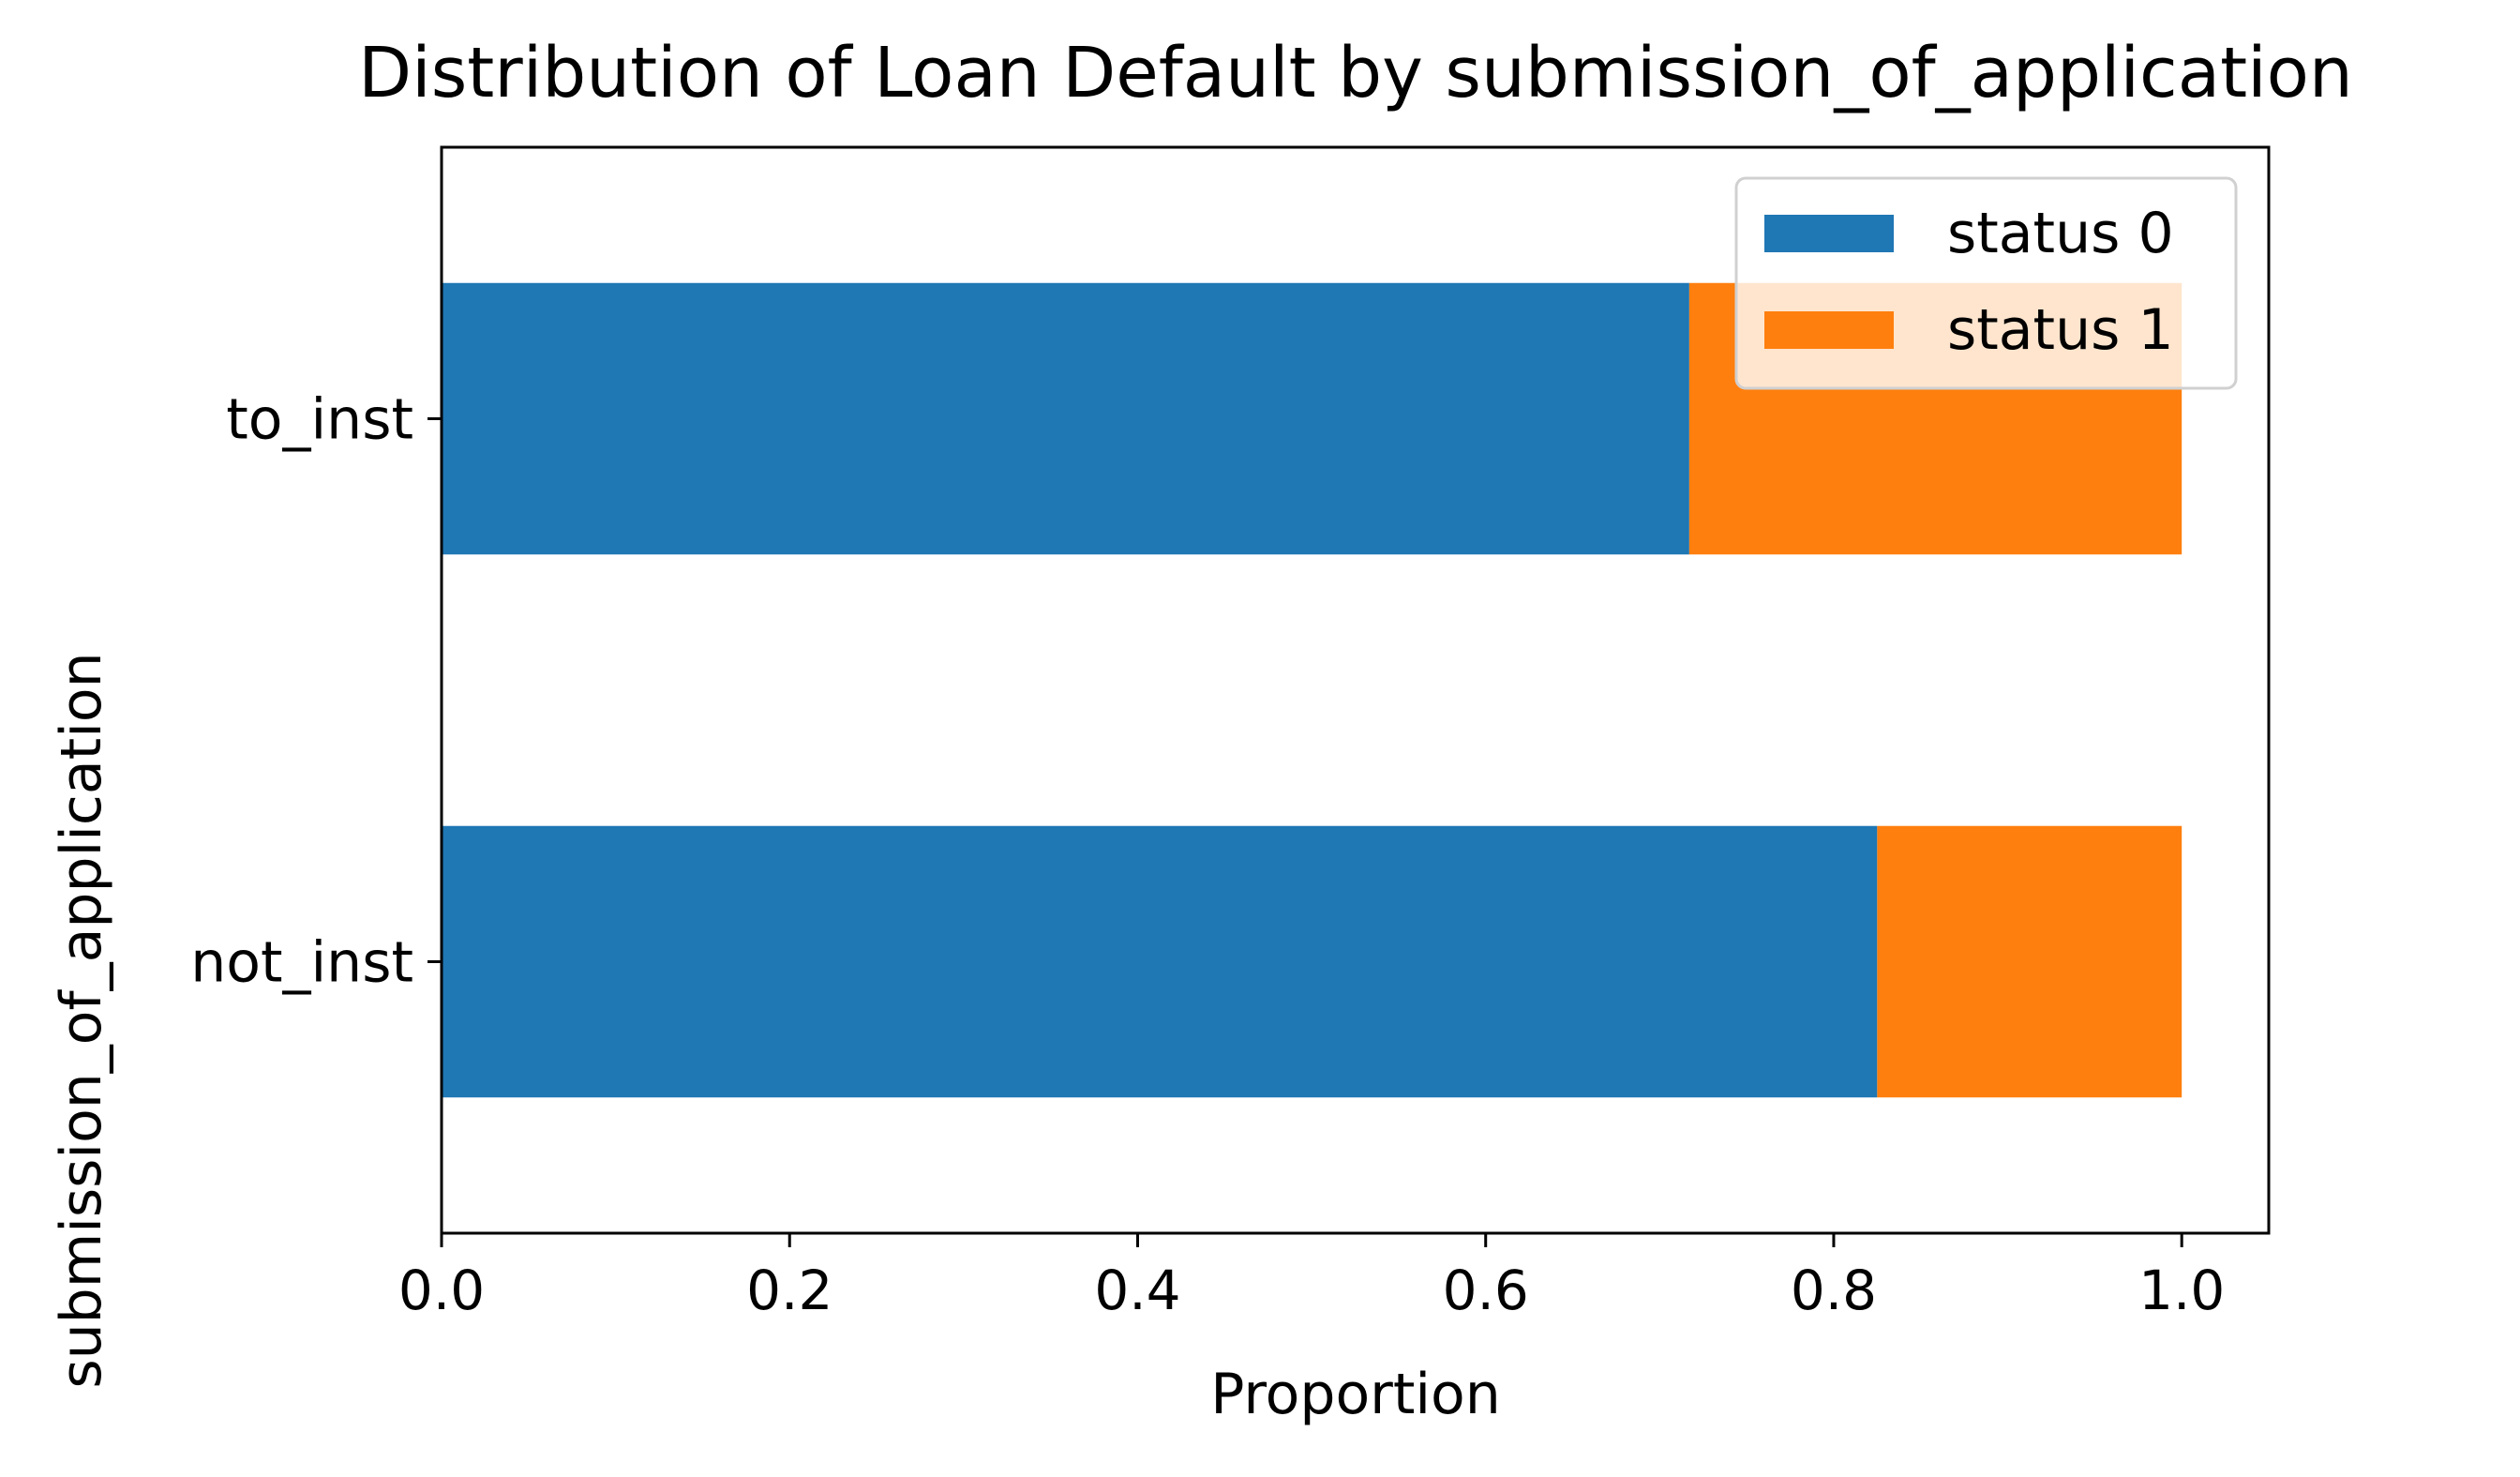  I want to click on legend-label-0: status 0, so click(2060, 233).